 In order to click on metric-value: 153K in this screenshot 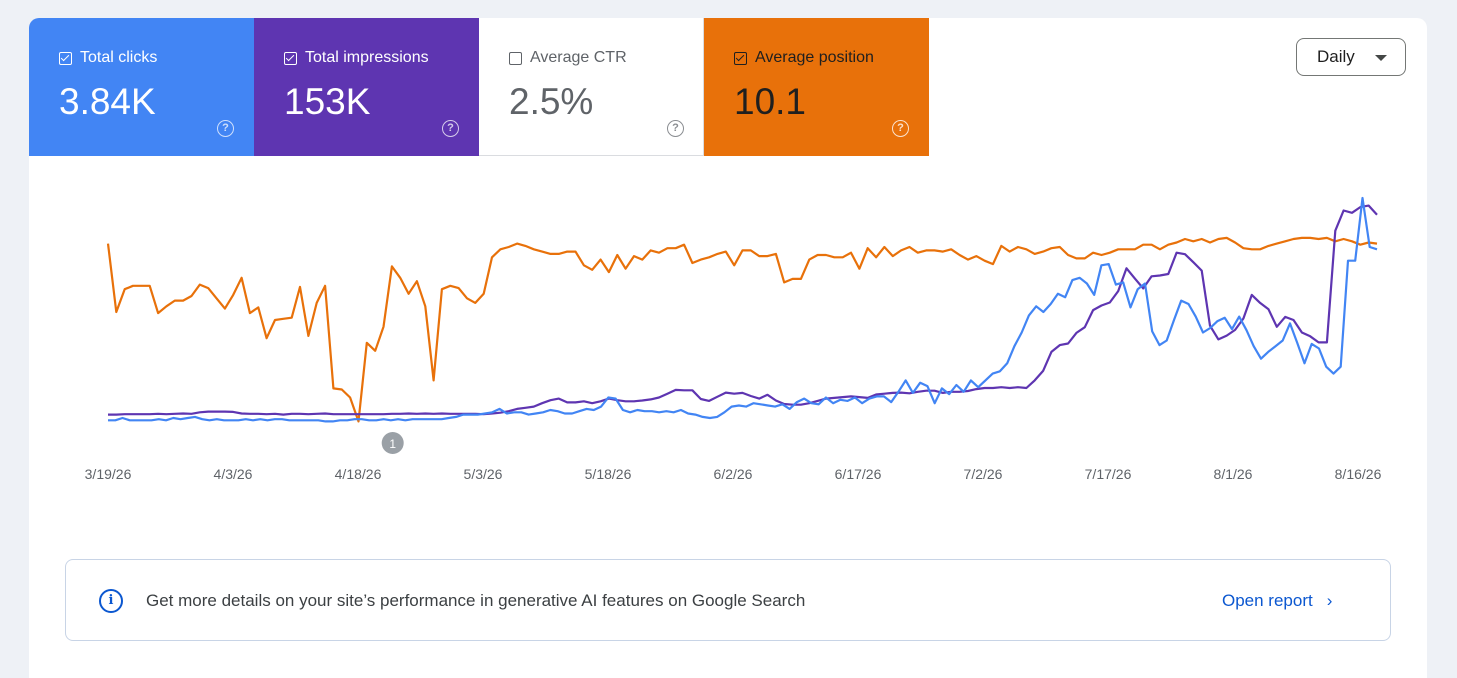, I will do `click(327, 101)`.